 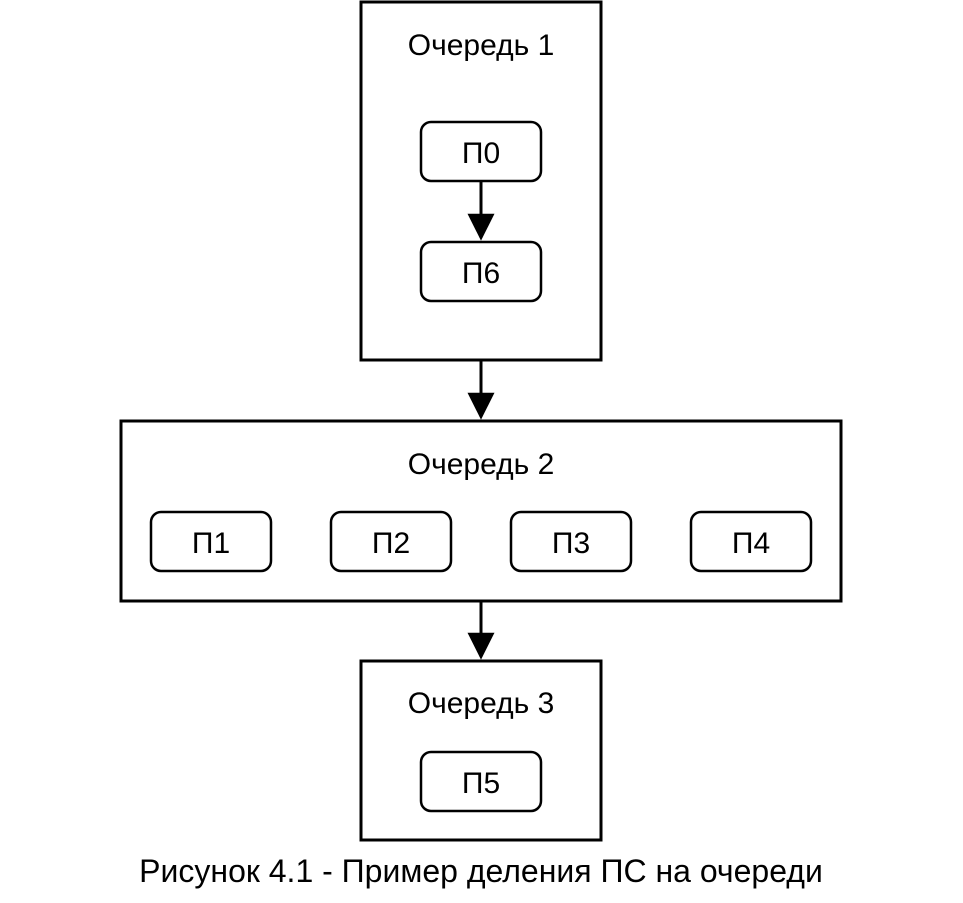 I want to click on node-p2-box, so click(x=391, y=541).